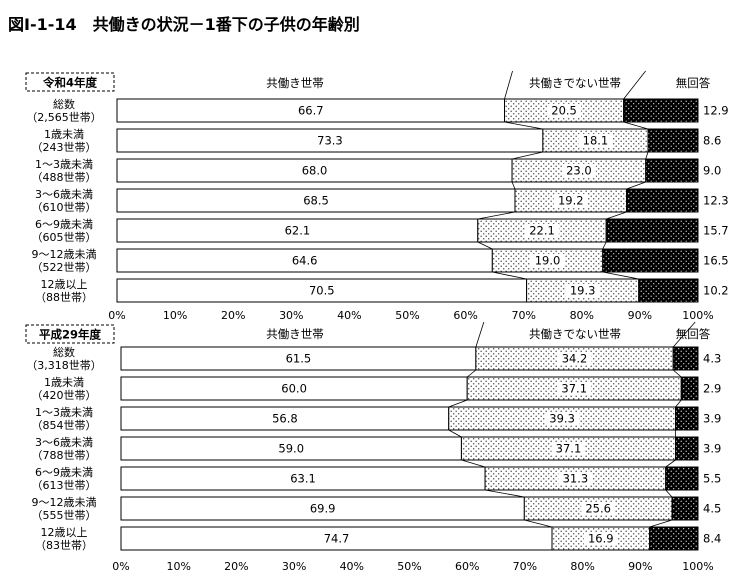 Image resolution: width=750 pixels, height=588 pixels. What do you see at coordinates (291, 315) in the screenshot?
I see `x-tick-label: 30%` at bounding box center [291, 315].